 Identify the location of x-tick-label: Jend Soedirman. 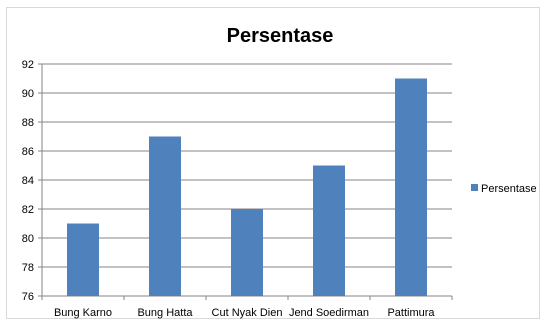
(329, 313).